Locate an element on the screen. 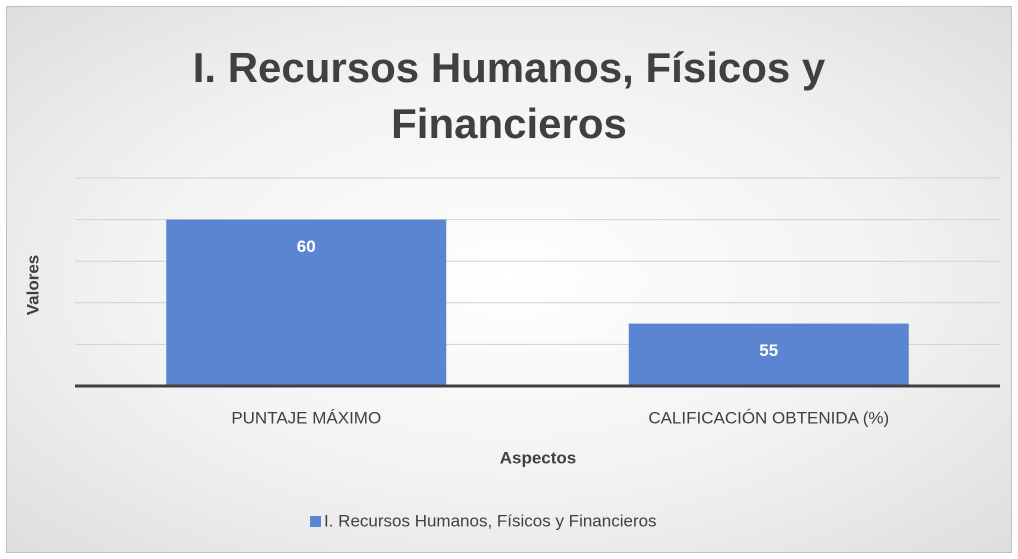 This screenshot has width=1018, height=559. legend-swatch is located at coordinates (315, 521).